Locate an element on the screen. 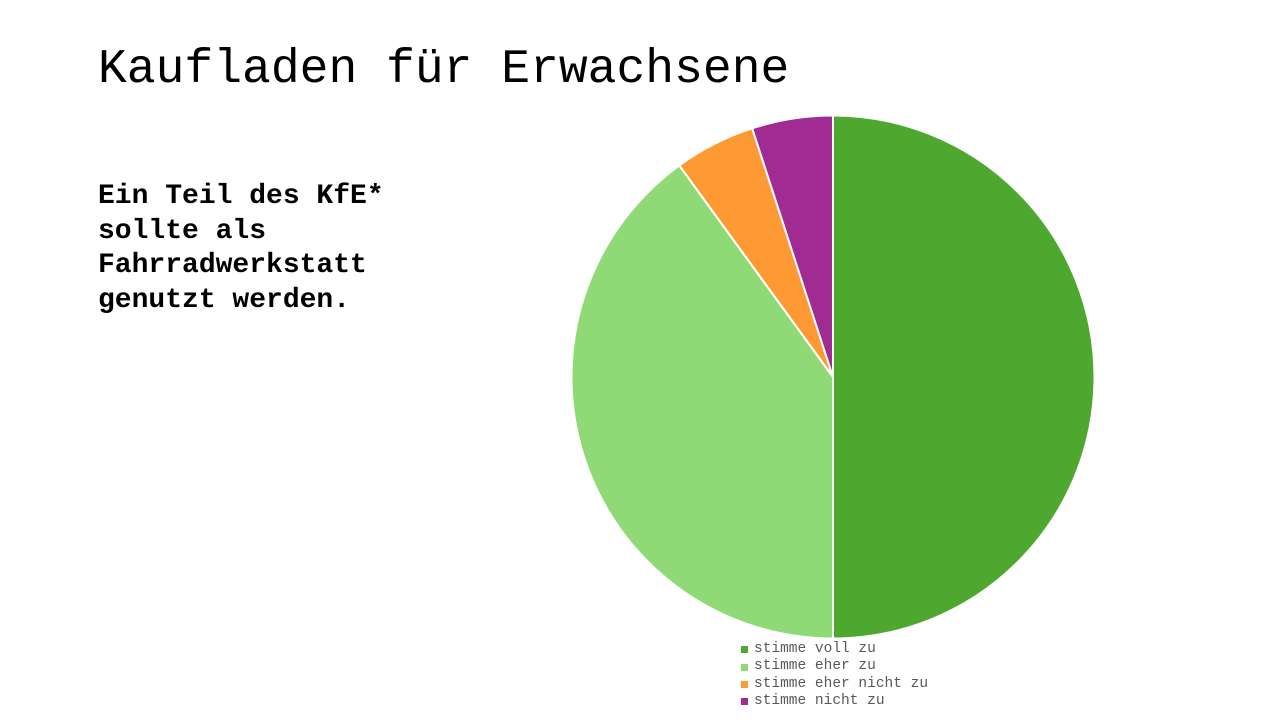 Image resolution: width=1280 pixels, height=720 pixels. legend-item-3: stimme eher nicht zu is located at coordinates (834, 684).